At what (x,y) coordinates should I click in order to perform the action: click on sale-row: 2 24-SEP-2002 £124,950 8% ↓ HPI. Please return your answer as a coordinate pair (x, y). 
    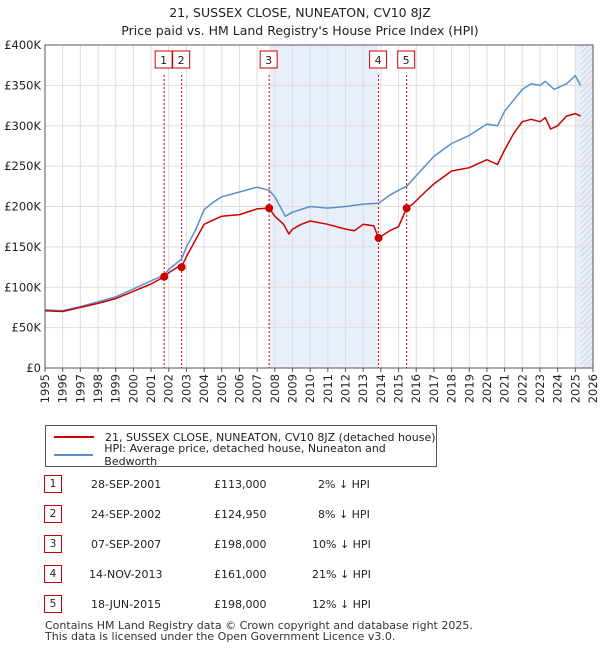
    Looking at the image, I should click on (300, 515).